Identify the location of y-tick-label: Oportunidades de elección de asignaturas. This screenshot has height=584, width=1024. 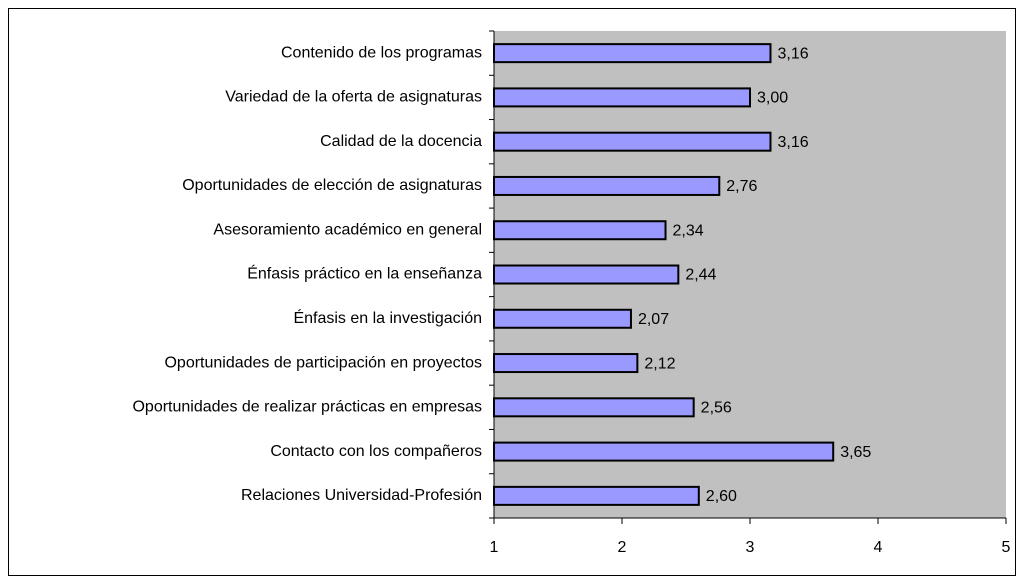
(332, 185).